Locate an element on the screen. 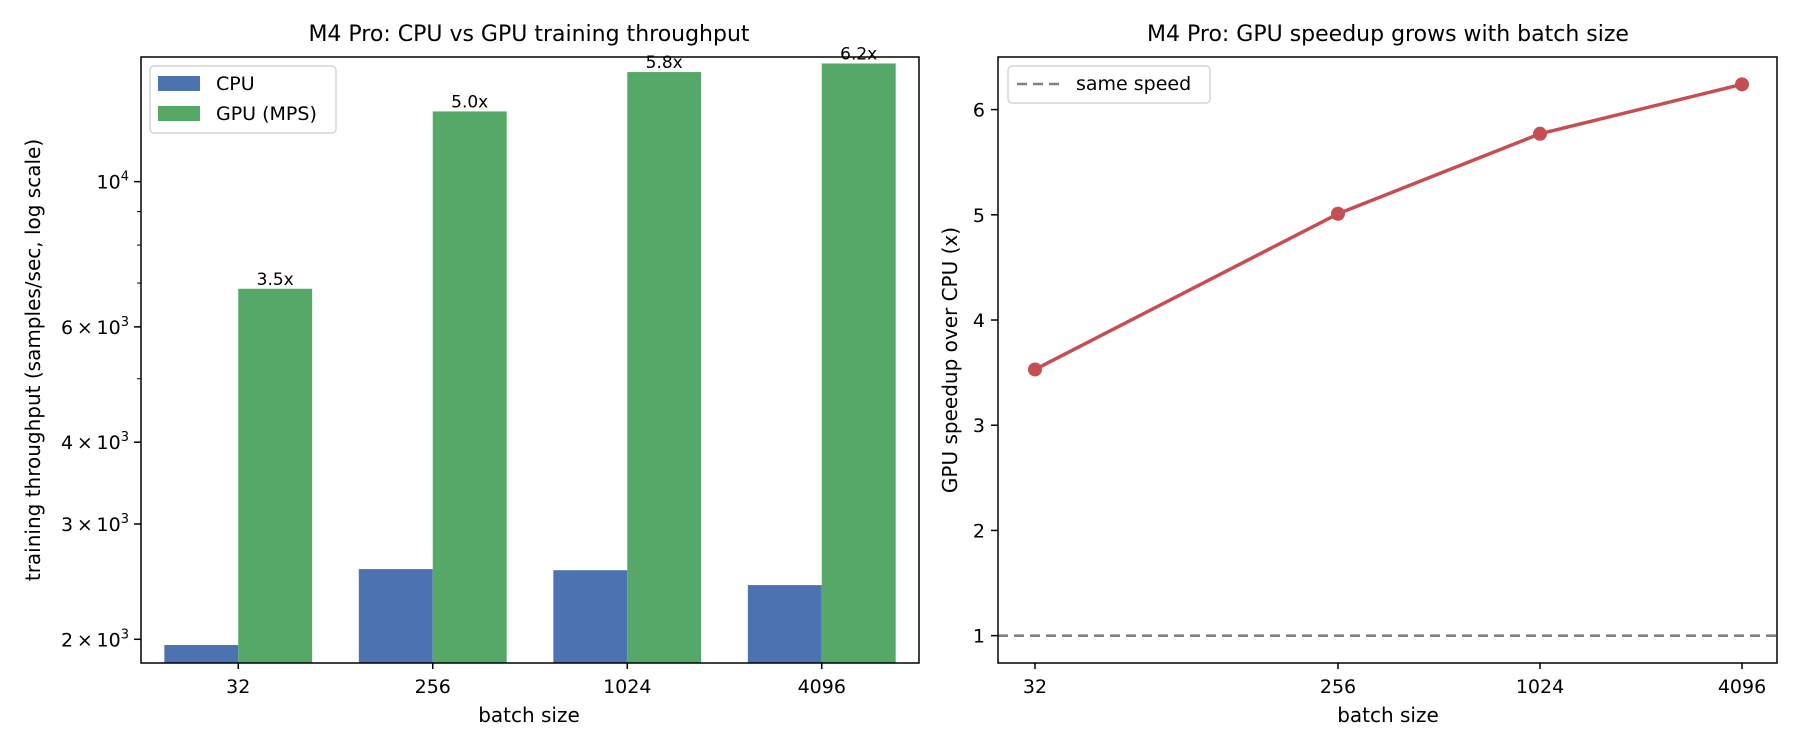  chart1-y-tick-label: 6 × 10³ is located at coordinates (95, 327).